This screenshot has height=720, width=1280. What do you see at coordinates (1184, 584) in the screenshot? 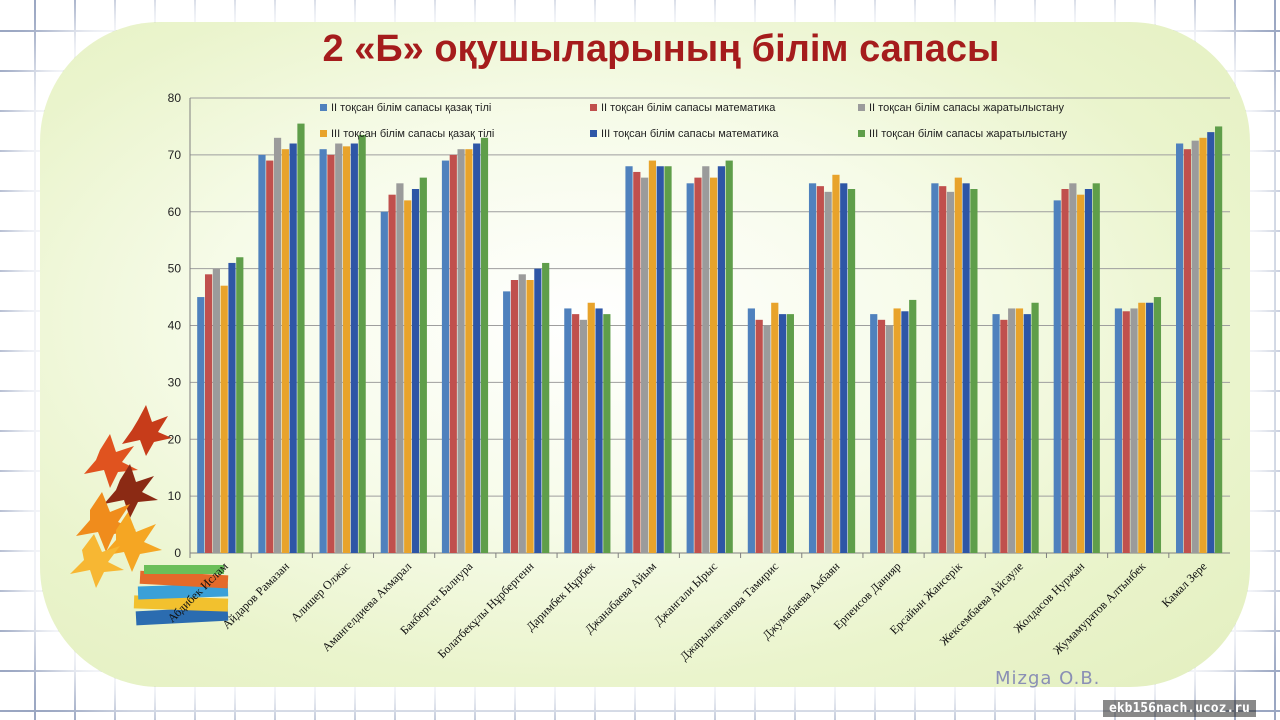
I see `x-category-label: Камал Зере` at bounding box center [1184, 584].